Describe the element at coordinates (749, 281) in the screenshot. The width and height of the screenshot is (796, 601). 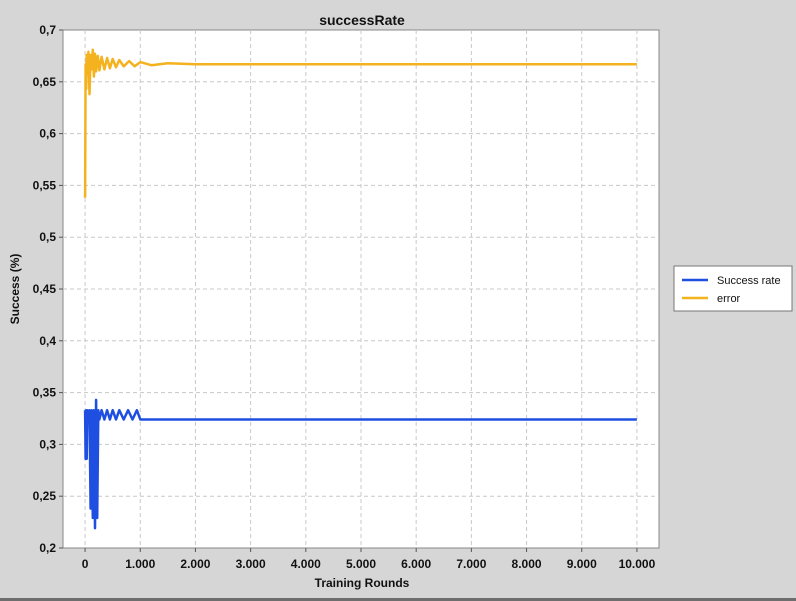
I see `legend-label-success-rate: Success rate` at that location.